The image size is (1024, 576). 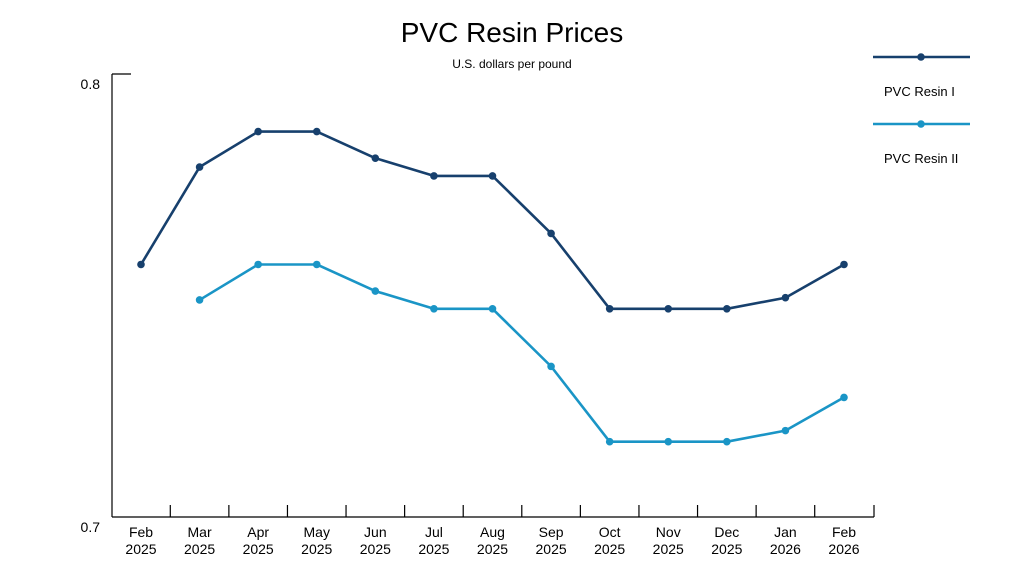 What do you see at coordinates (668, 532) in the screenshot?
I see `x-tick-label-month: Nov` at bounding box center [668, 532].